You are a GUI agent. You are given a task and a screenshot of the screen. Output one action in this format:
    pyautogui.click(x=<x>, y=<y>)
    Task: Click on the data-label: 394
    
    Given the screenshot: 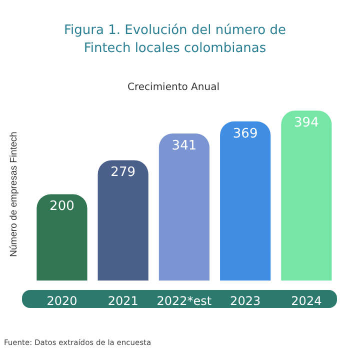 What is the action you would take?
    pyautogui.click(x=306, y=122)
    